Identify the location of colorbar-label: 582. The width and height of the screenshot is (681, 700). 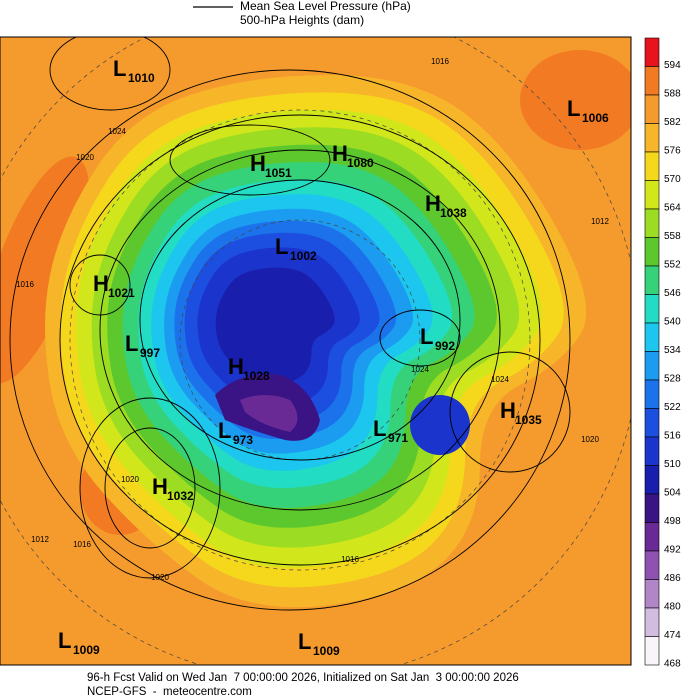
(672, 122).